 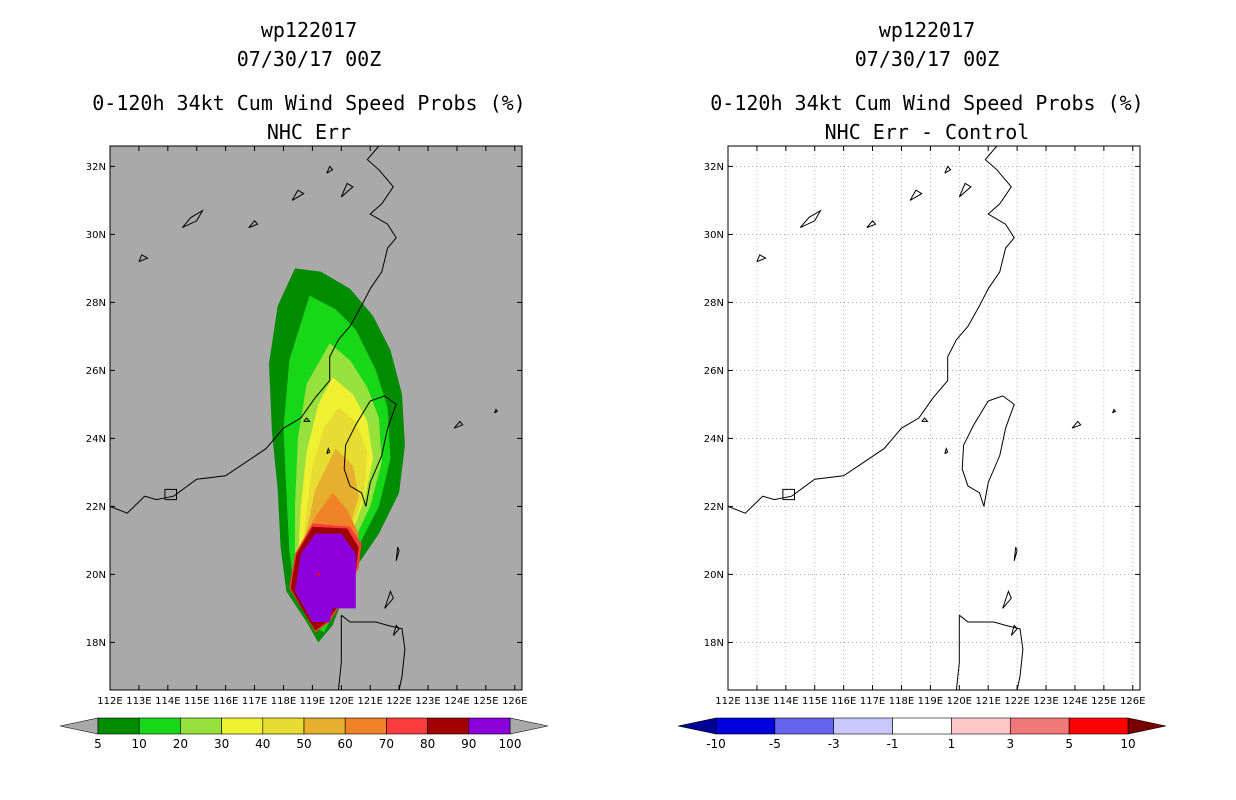 What do you see at coordinates (303, 744) in the screenshot?
I see `colorbar-label: 50` at bounding box center [303, 744].